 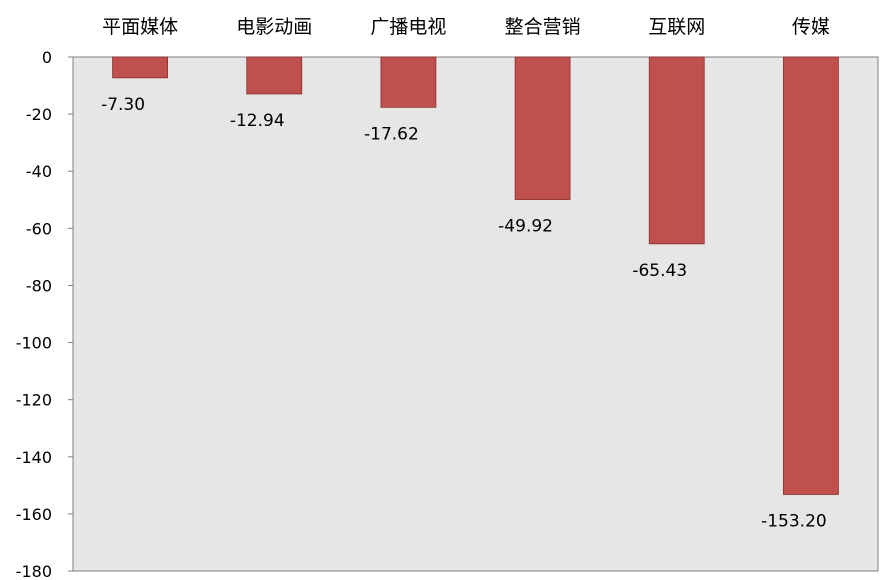 What do you see at coordinates (659, 271) in the screenshot?
I see `data-label-4: -65.43` at bounding box center [659, 271].